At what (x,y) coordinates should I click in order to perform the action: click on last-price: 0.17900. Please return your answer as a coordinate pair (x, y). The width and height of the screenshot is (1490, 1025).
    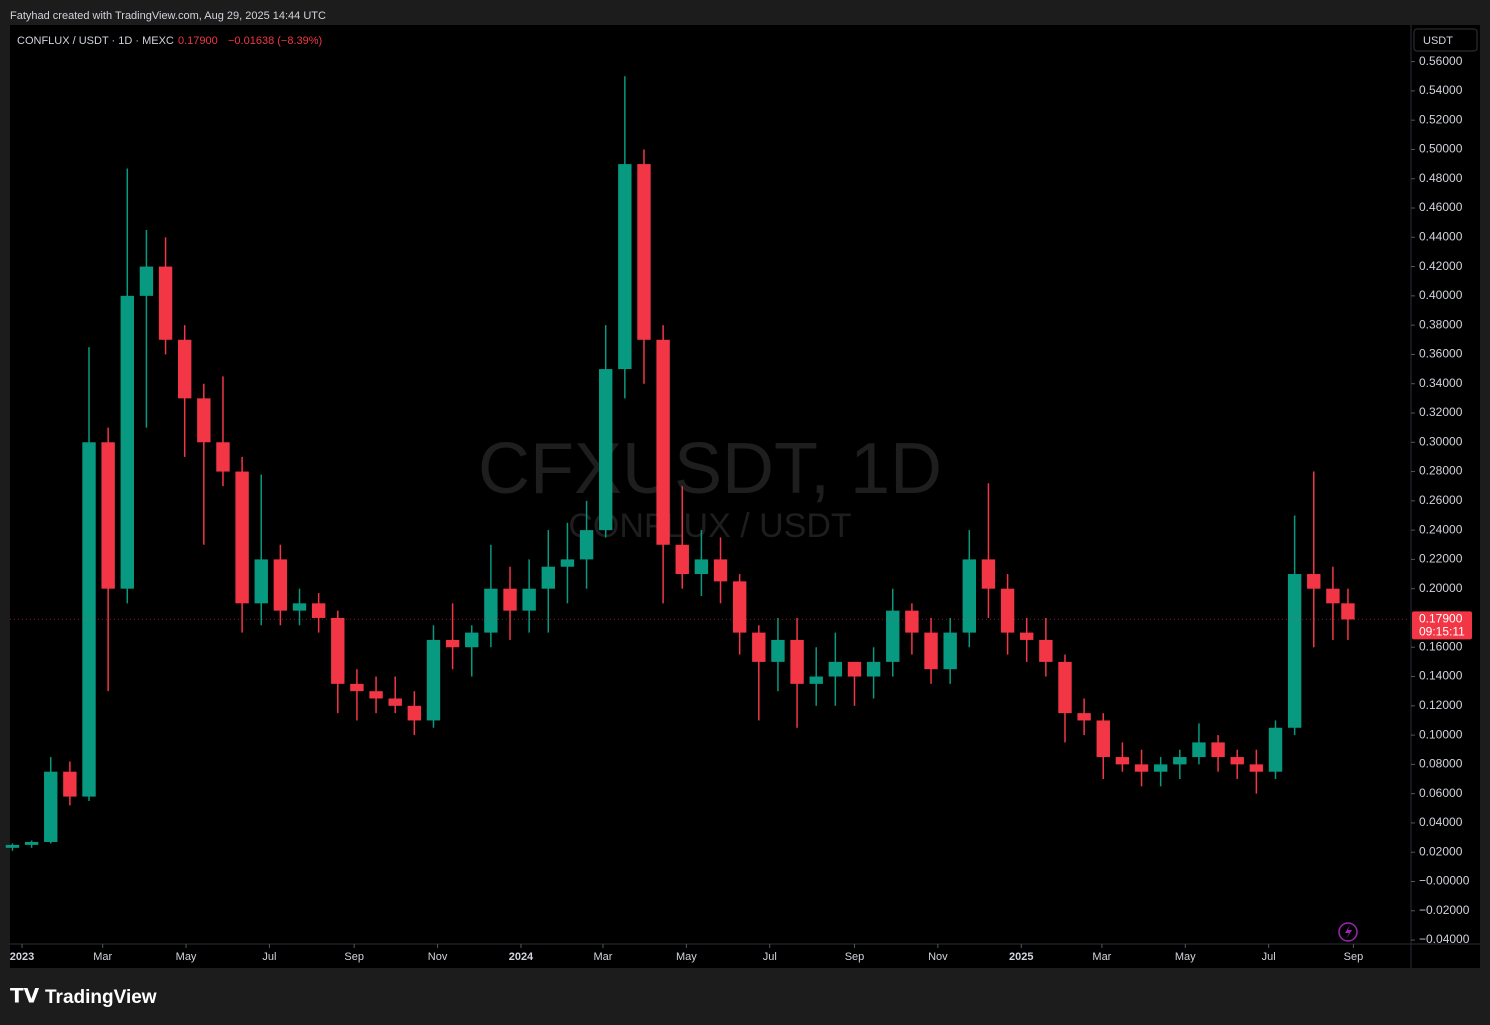
    Looking at the image, I should click on (1441, 619).